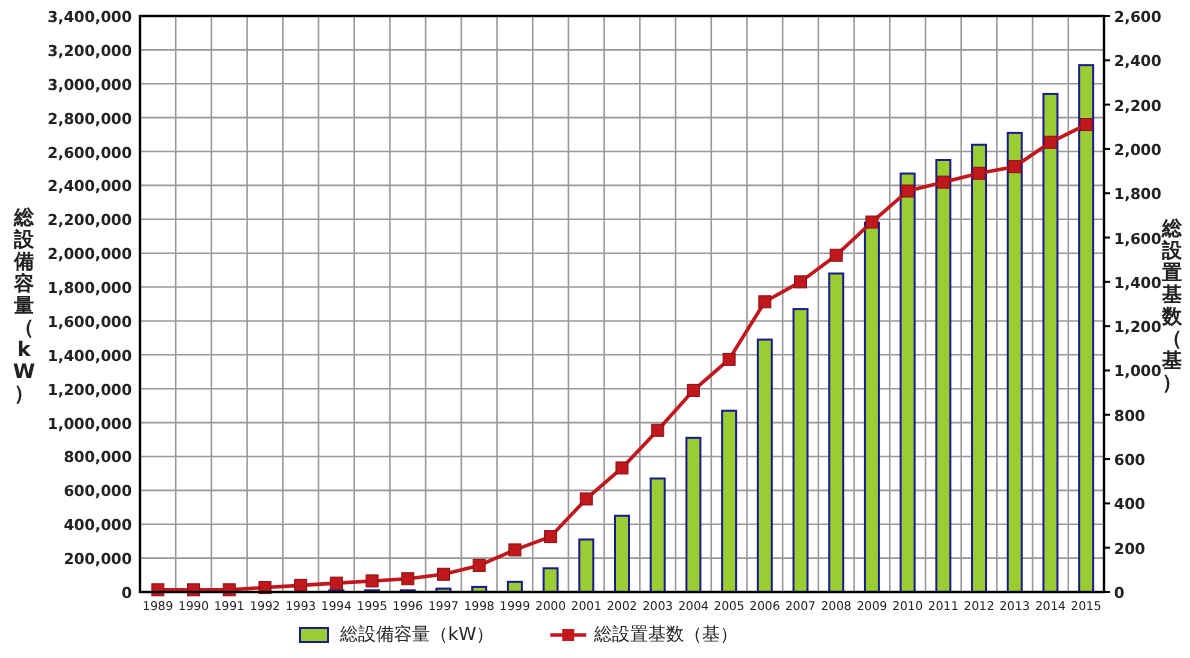 The image size is (1190, 658). Describe the element at coordinates (665, 635) in the screenshot. I see `legend-label: 総設置基数（基）` at that location.